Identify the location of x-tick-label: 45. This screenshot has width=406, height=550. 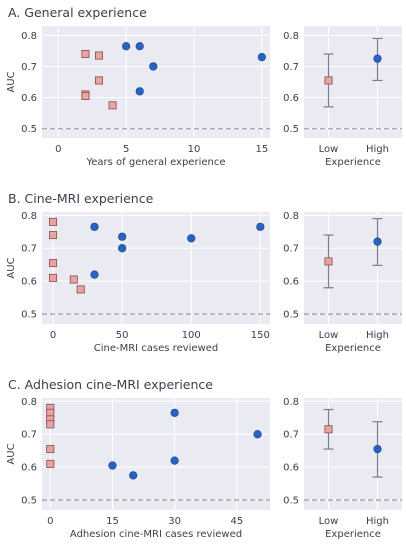
(236, 521).